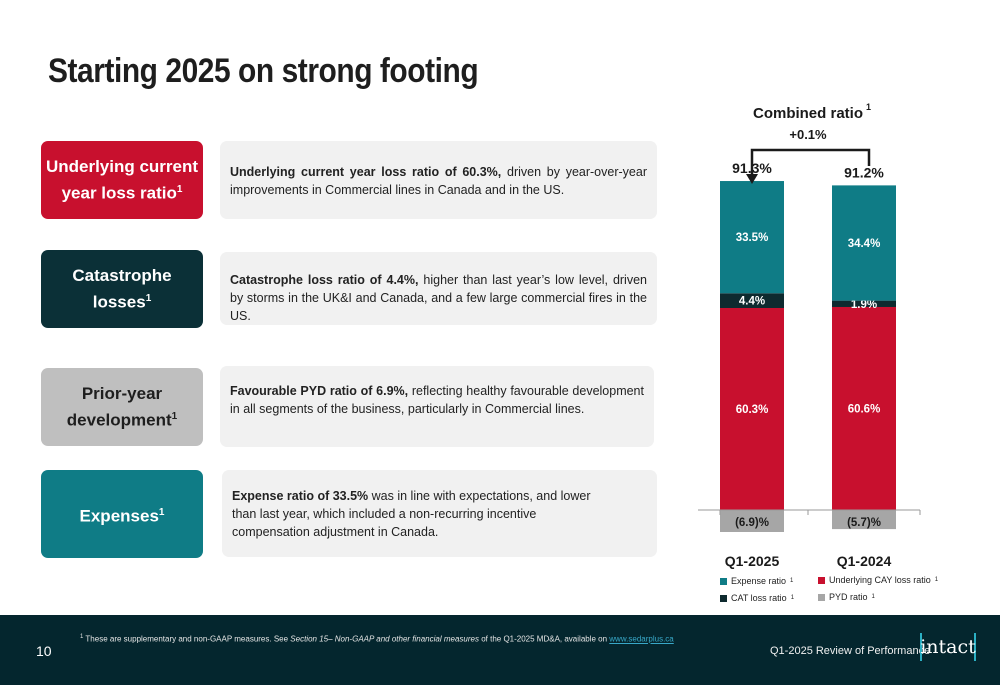 The width and height of the screenshot is (1000, 685). What do you see at coordinates (850, 651) in the screenshot?
I see `review-label: Q1-2025 Review of Performance` at bounding box center [850, 651].